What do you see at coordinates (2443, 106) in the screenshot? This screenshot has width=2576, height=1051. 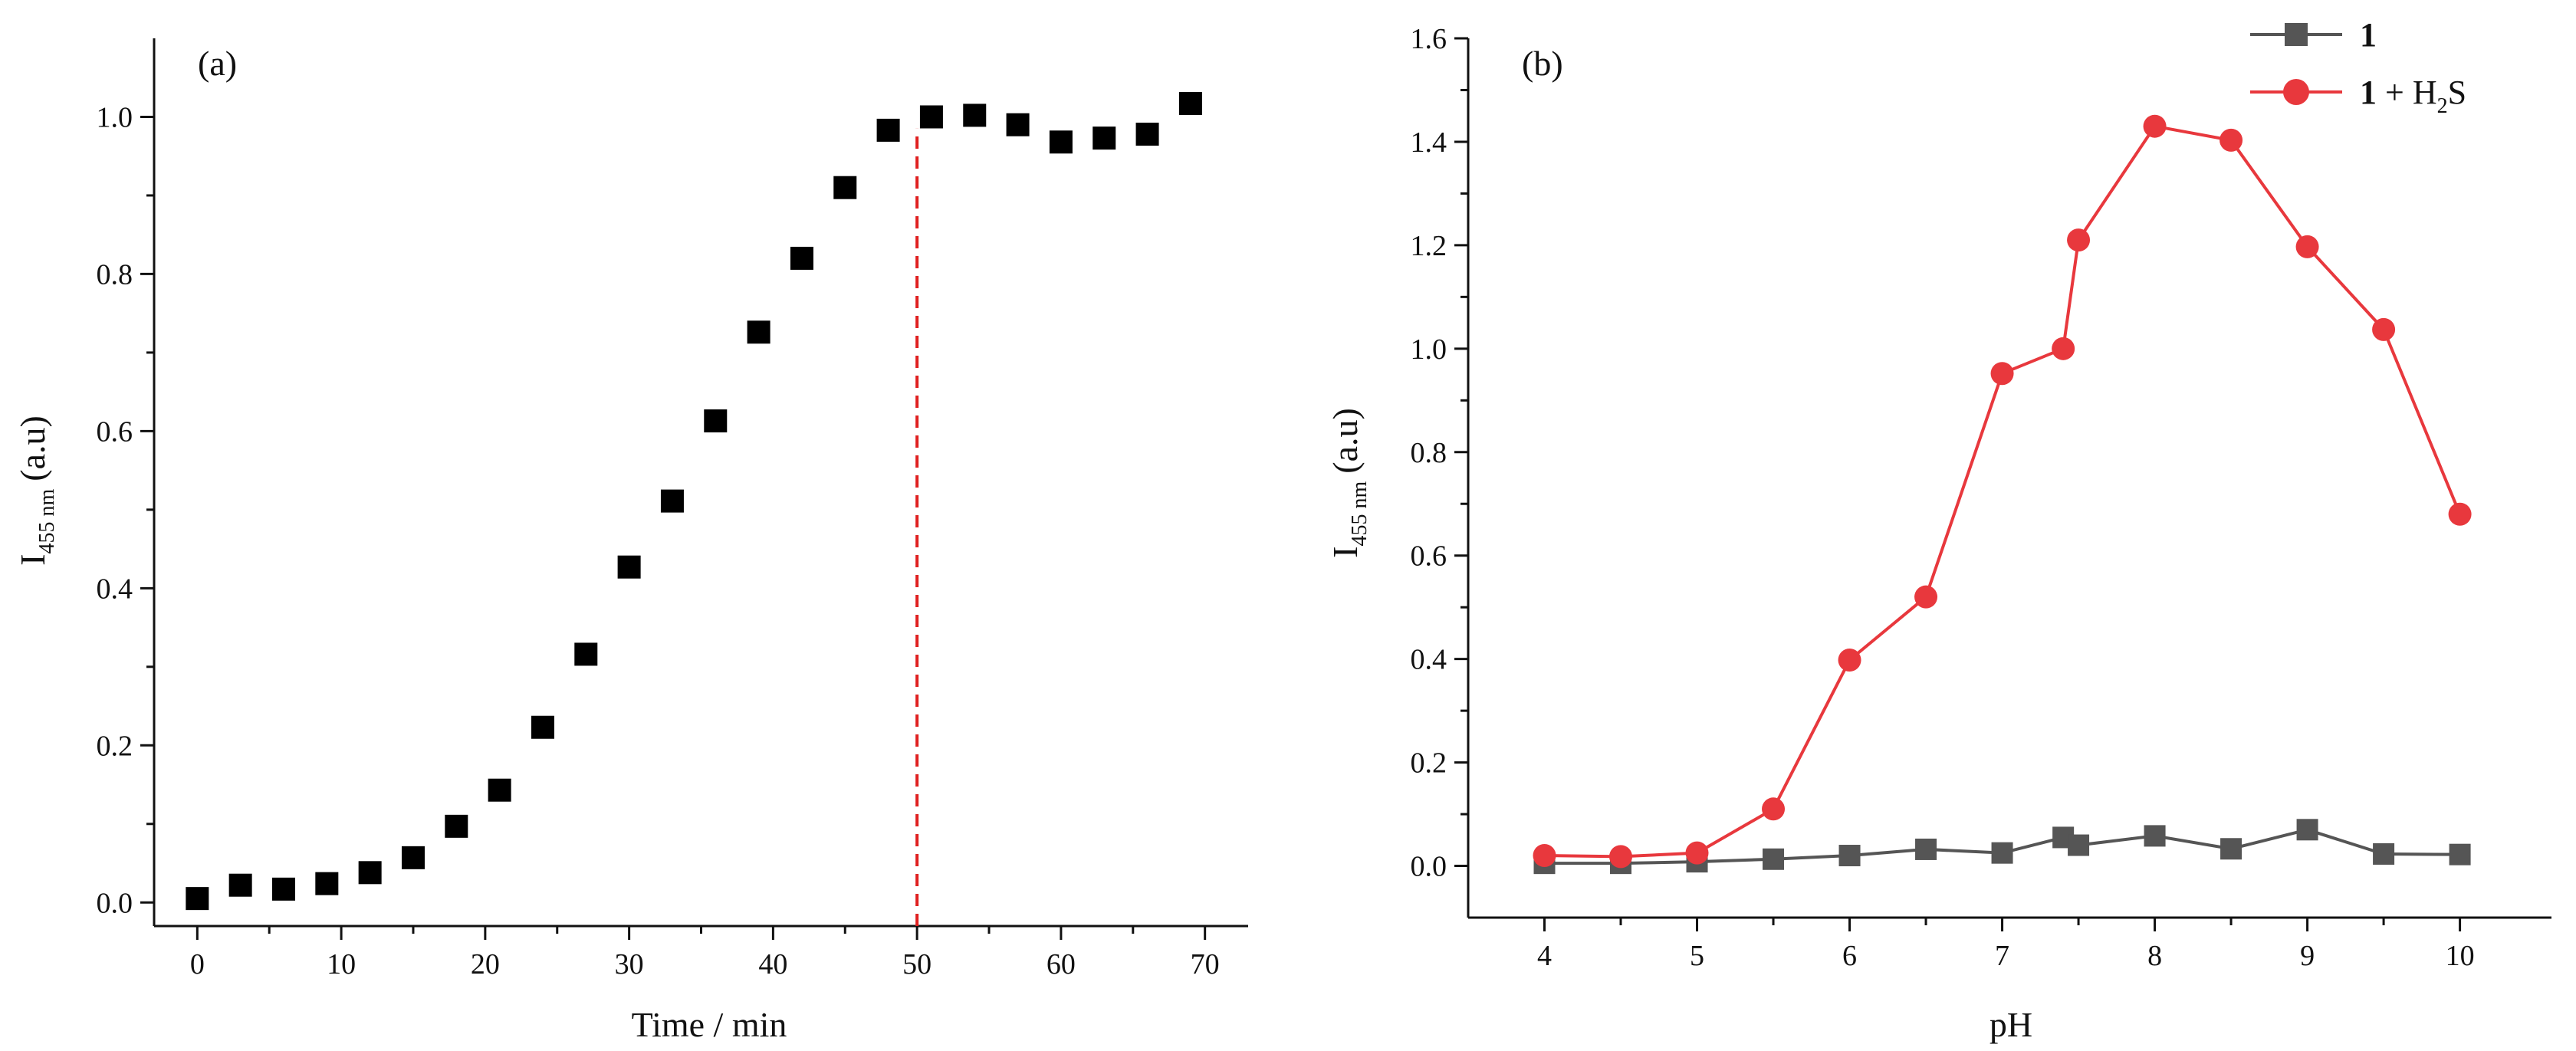 I see `legend-2-sub: 2` at bounding box center [2443, 106].